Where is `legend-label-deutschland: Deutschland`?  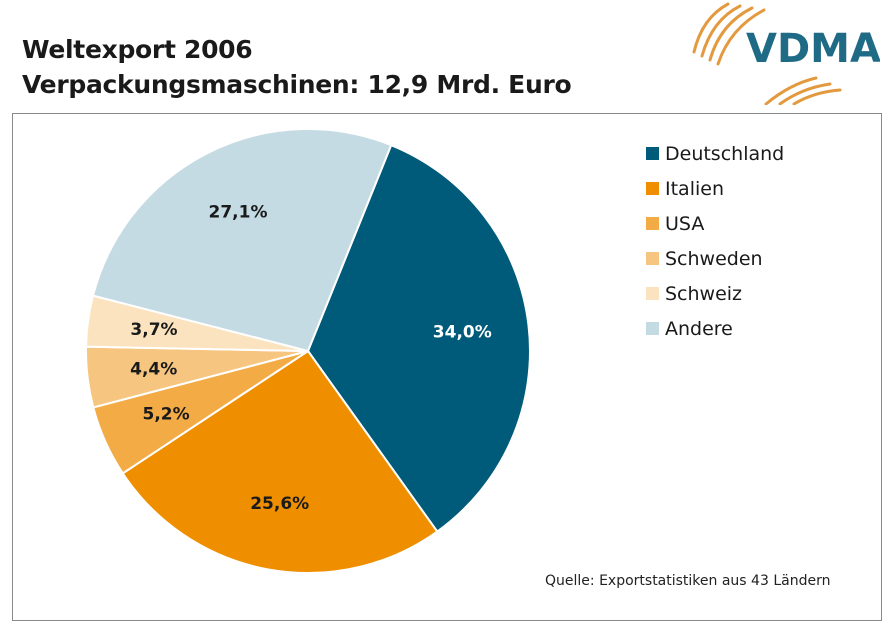
legend-label-deutschland: Deutschland is located at coordinates (725, 153).